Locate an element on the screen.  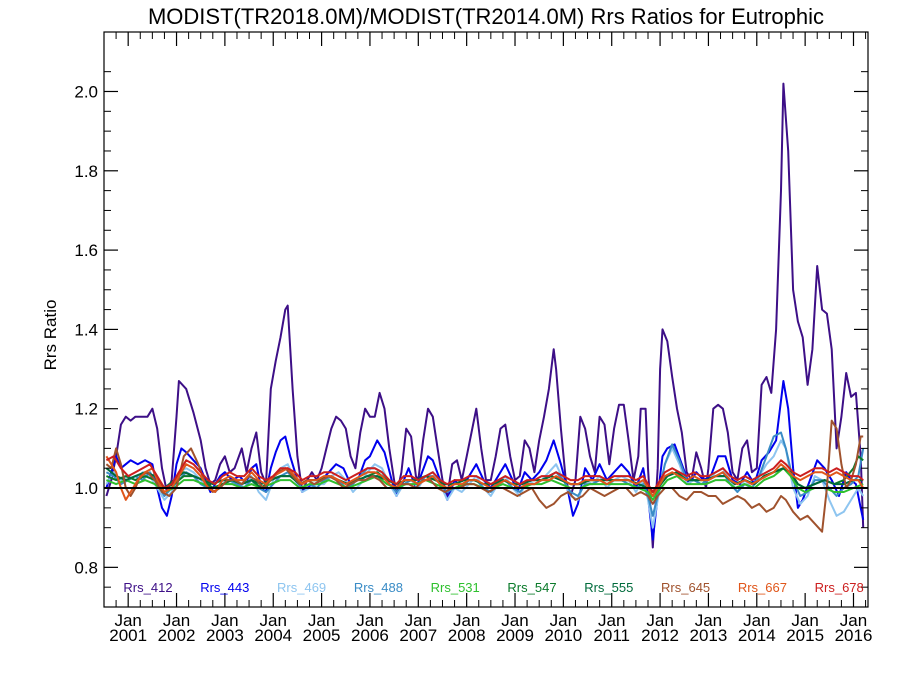
legend-item-rrs-412: Rrs_412 is located at coordinates (147, 587).